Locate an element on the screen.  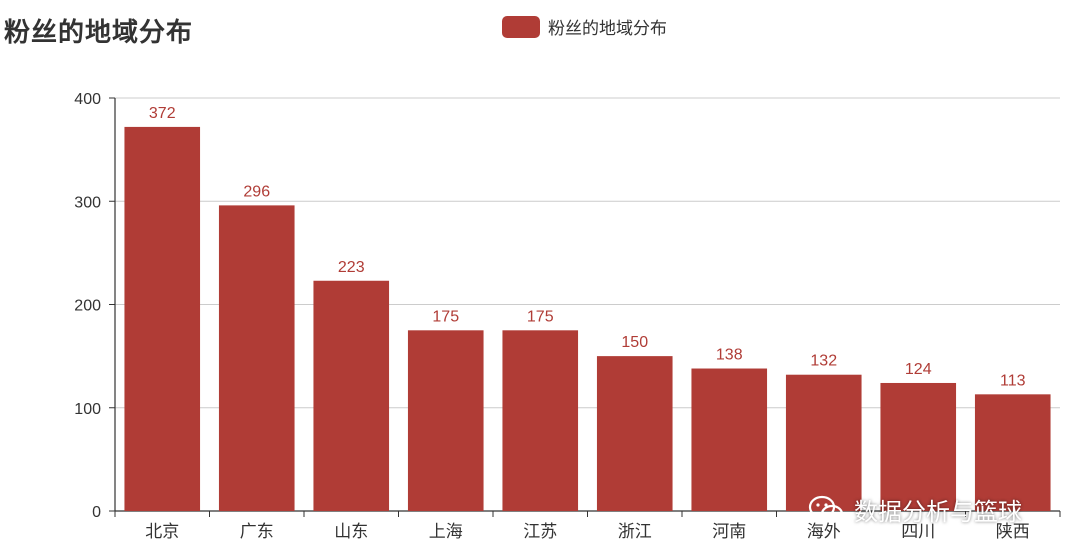
chart-title: 粉丝的地域分布 is located at coordinates (99, 33).